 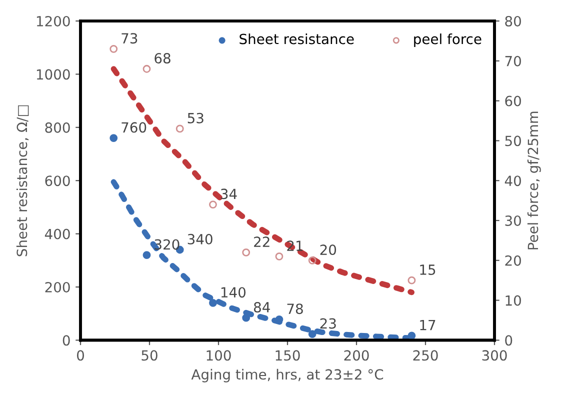 I want to click on y2-axis-title: Peel force, gf/25mm, so click(x=534, y=181).